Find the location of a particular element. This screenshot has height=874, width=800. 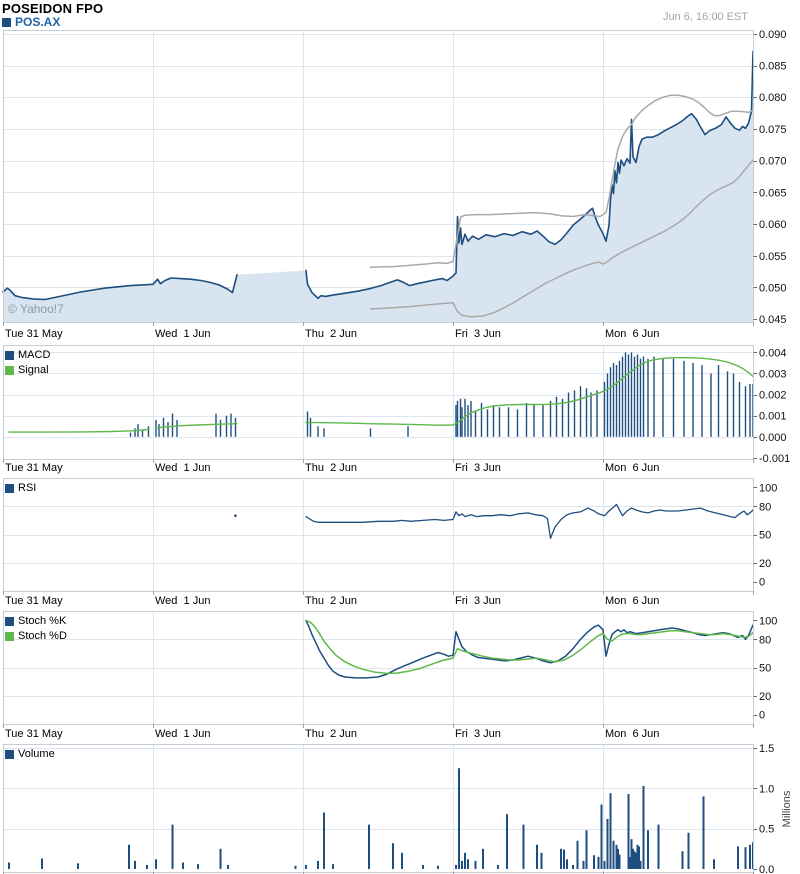

y-tick-label: 0.090 is located at coordinates (773, 35).